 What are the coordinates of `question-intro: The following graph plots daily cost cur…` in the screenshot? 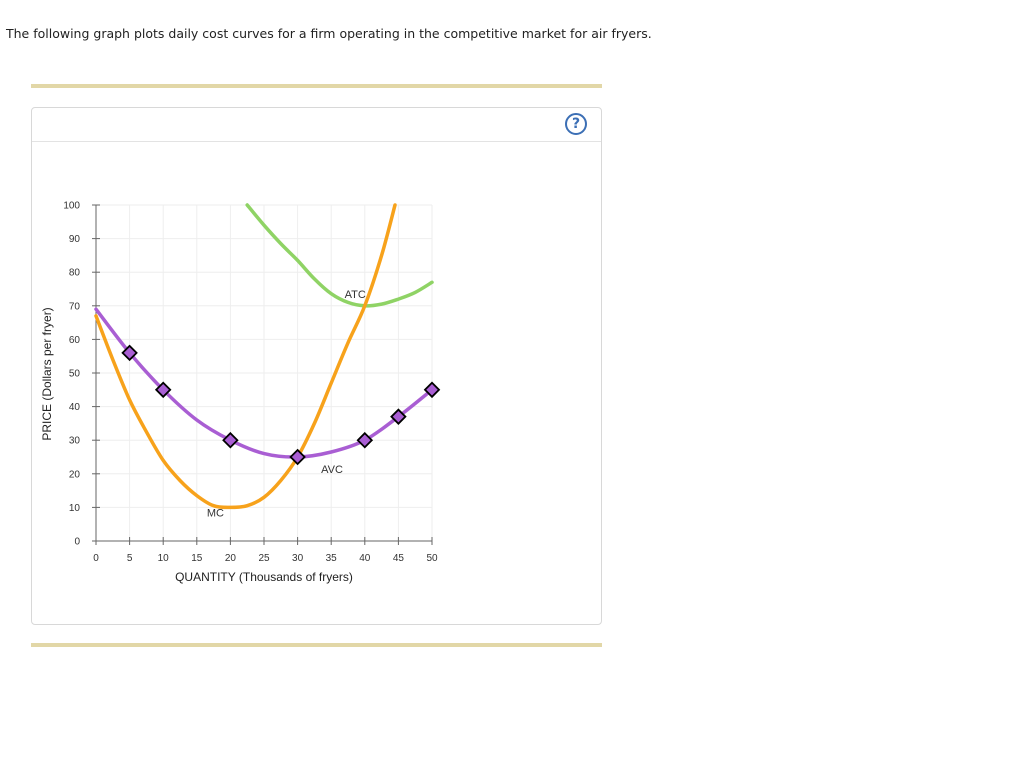 It's located at (329, 33).